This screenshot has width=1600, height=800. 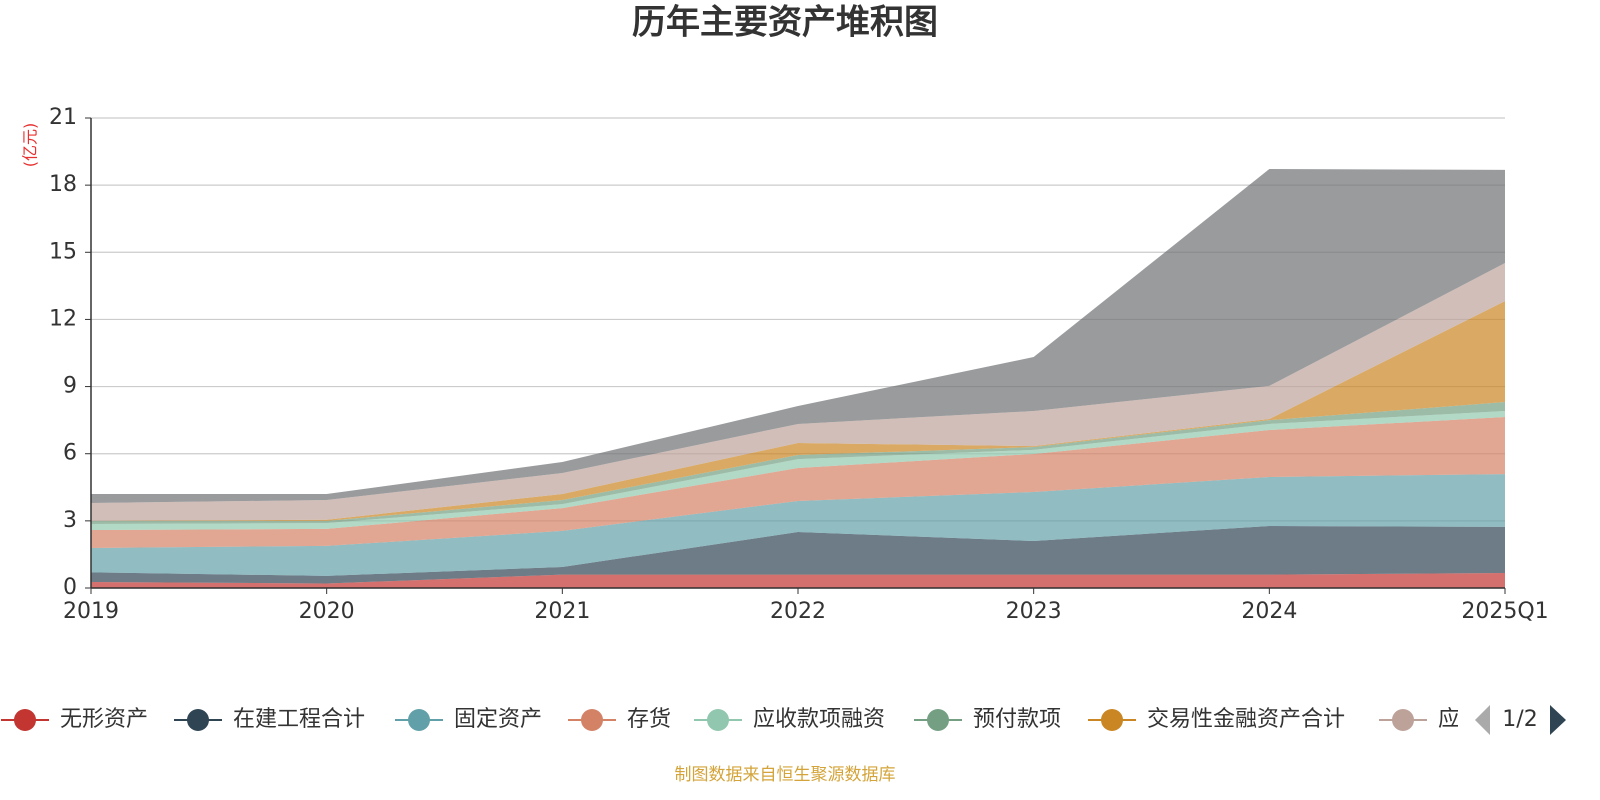 What do you see at coordinates (730, 719) in the screenshot?
I see `legend: 无形资产 在建工程合计 固定资产 存货 应收款项融资 预付款项 交易性金融资产合计 应` at bounding box center [730, 719].